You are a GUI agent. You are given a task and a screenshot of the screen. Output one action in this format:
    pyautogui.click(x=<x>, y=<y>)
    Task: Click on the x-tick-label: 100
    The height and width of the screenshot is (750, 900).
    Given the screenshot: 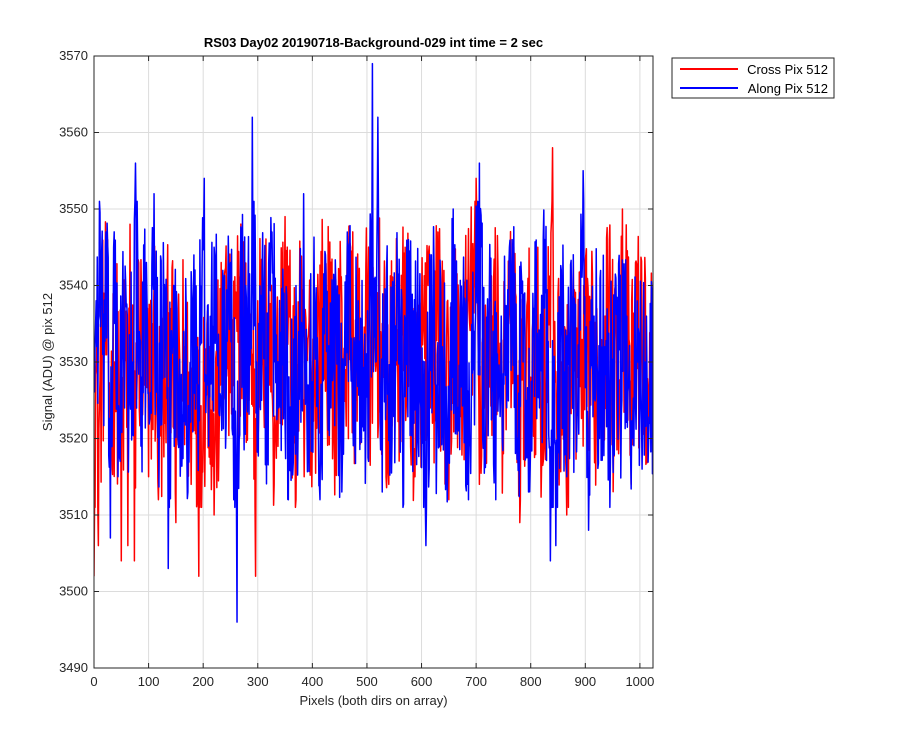 What is the action you would take?
    pyautogui.click(x=149, y=681)
    